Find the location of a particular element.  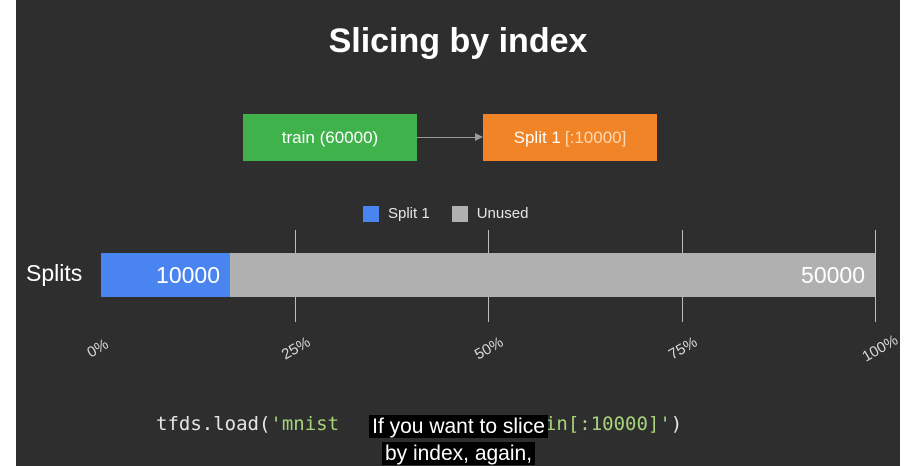

code-string-right: train[:10000]' is located at coordinates (590, 424).